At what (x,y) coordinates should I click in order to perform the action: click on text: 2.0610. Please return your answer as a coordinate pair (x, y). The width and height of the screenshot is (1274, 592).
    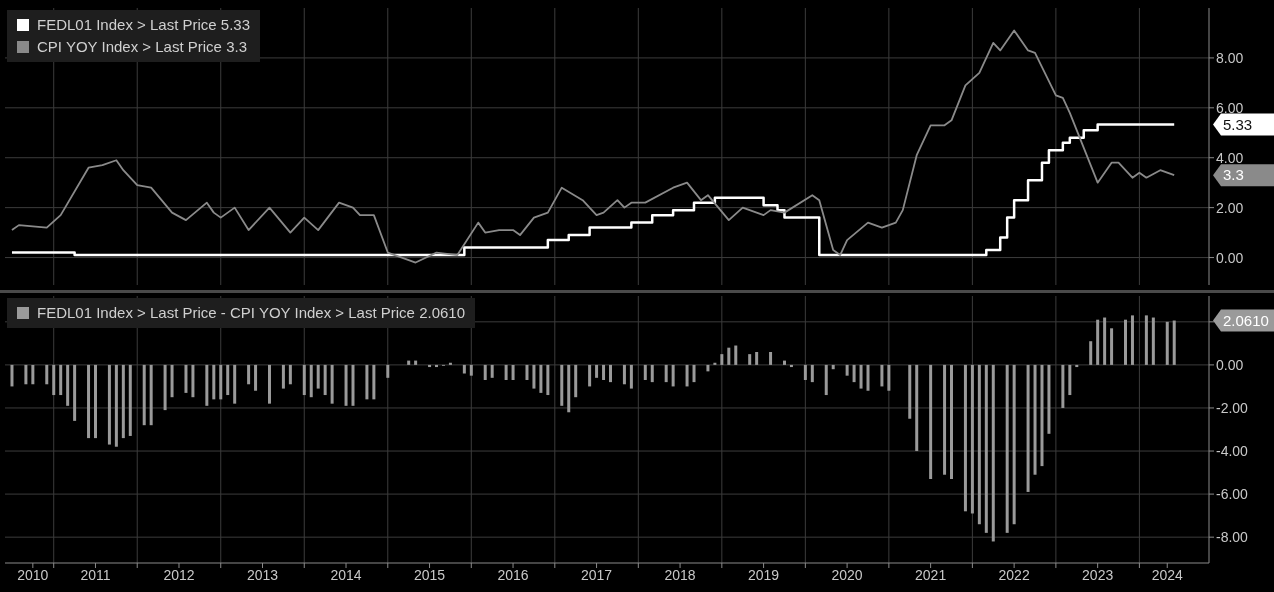
    Looking at the image, I should click on (1246, 320).